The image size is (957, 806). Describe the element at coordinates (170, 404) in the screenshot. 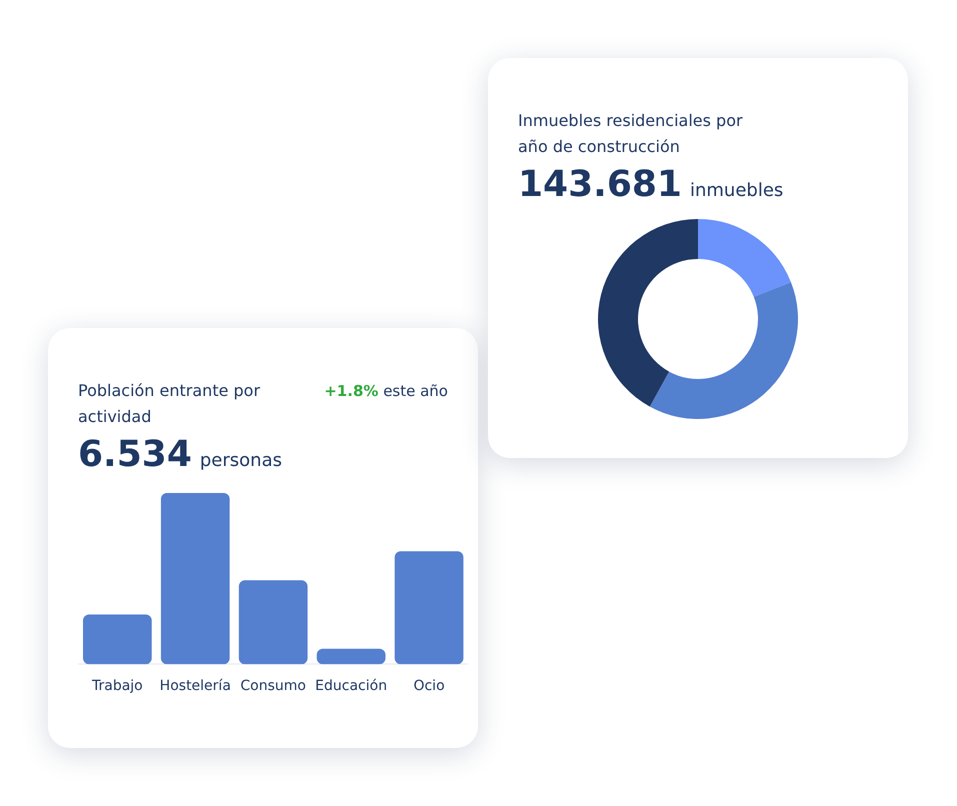

I see `chart-title: Población entrante por actividad` at that location.